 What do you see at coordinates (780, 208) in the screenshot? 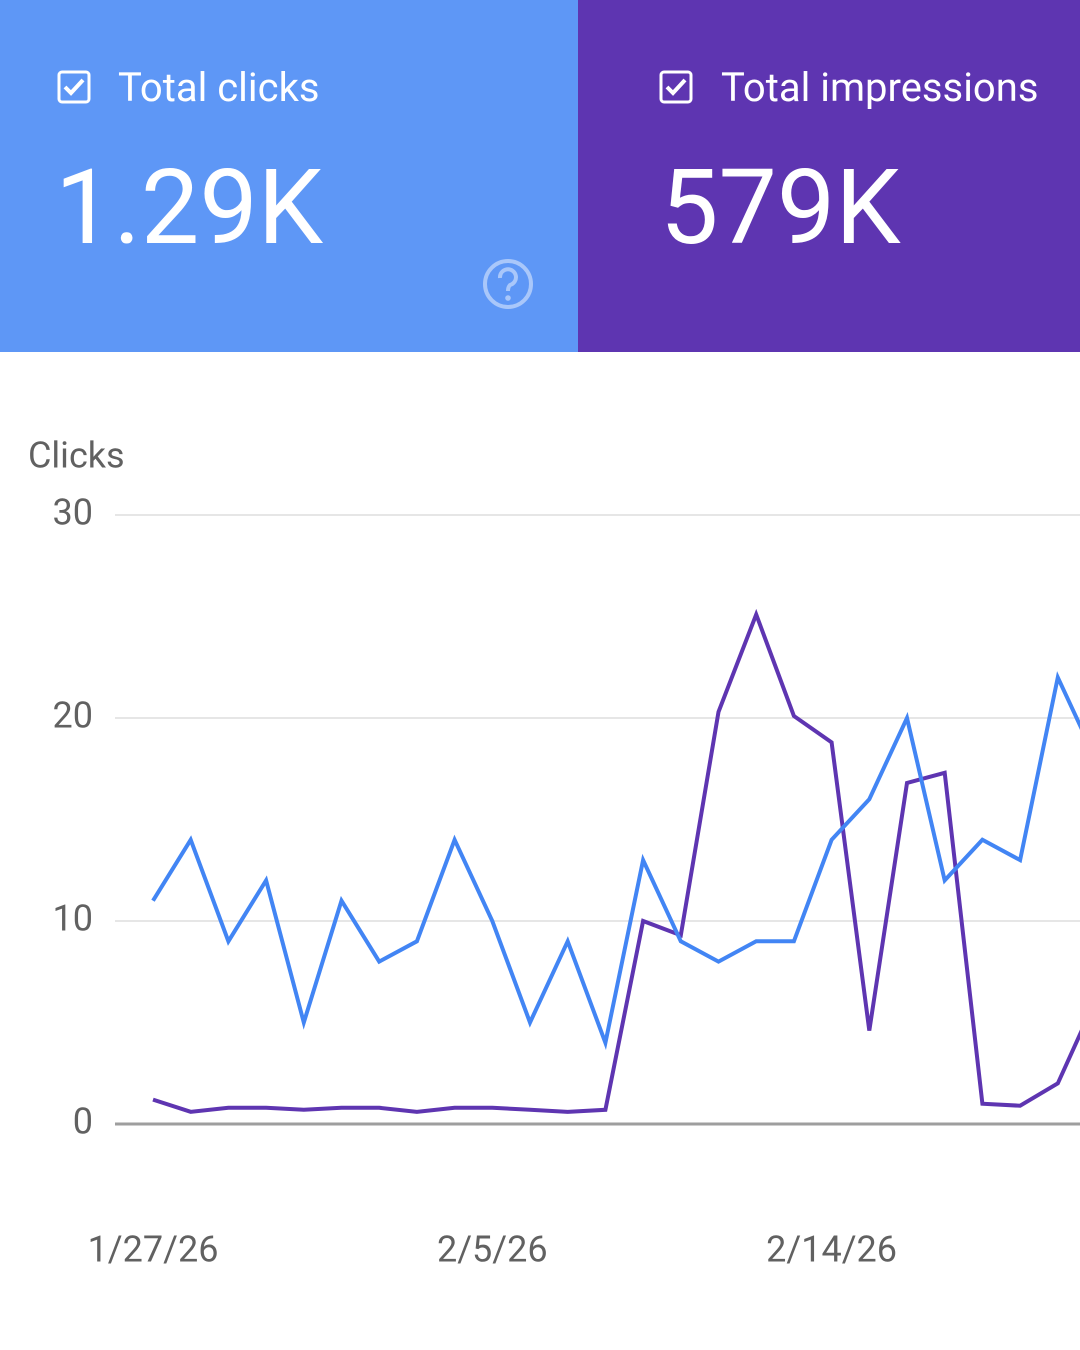
I see `card-value: 579K` at bounding box center [780, 208].